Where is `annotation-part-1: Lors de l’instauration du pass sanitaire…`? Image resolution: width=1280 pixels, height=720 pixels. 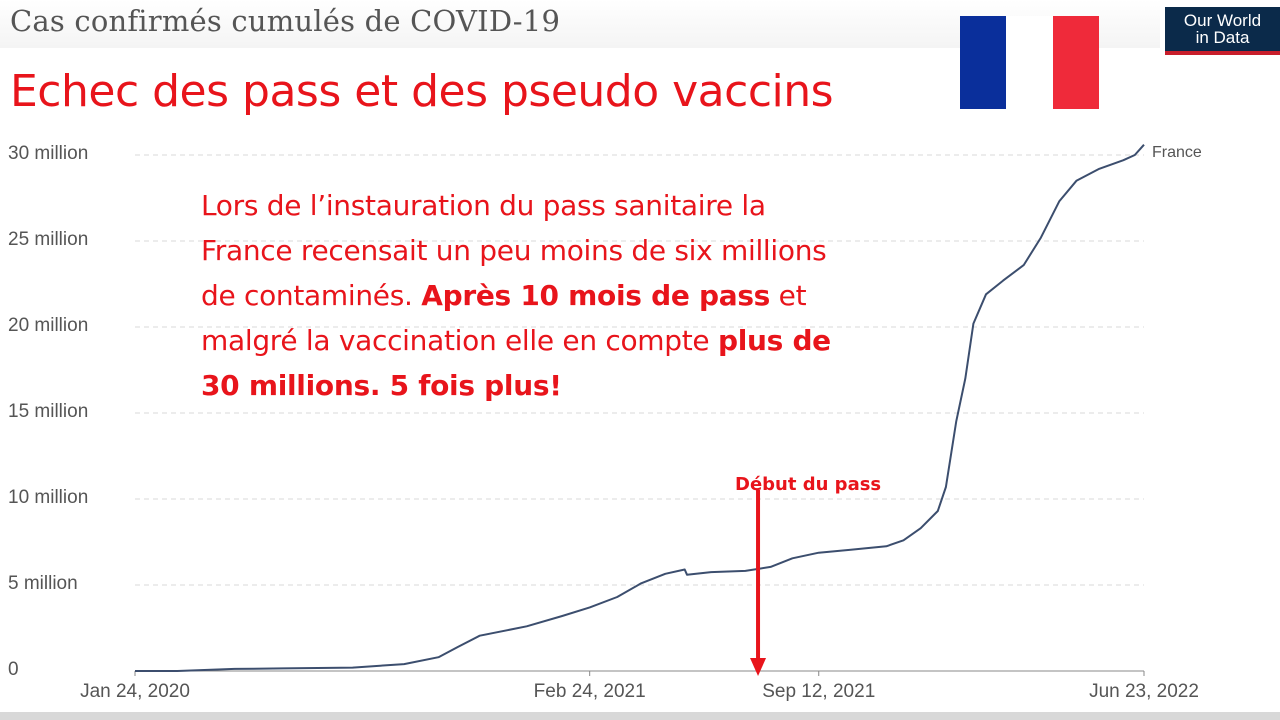
annotation-part-1: Lors de l’instauration du pass sanitaire… is located at coordinates (514, 250).